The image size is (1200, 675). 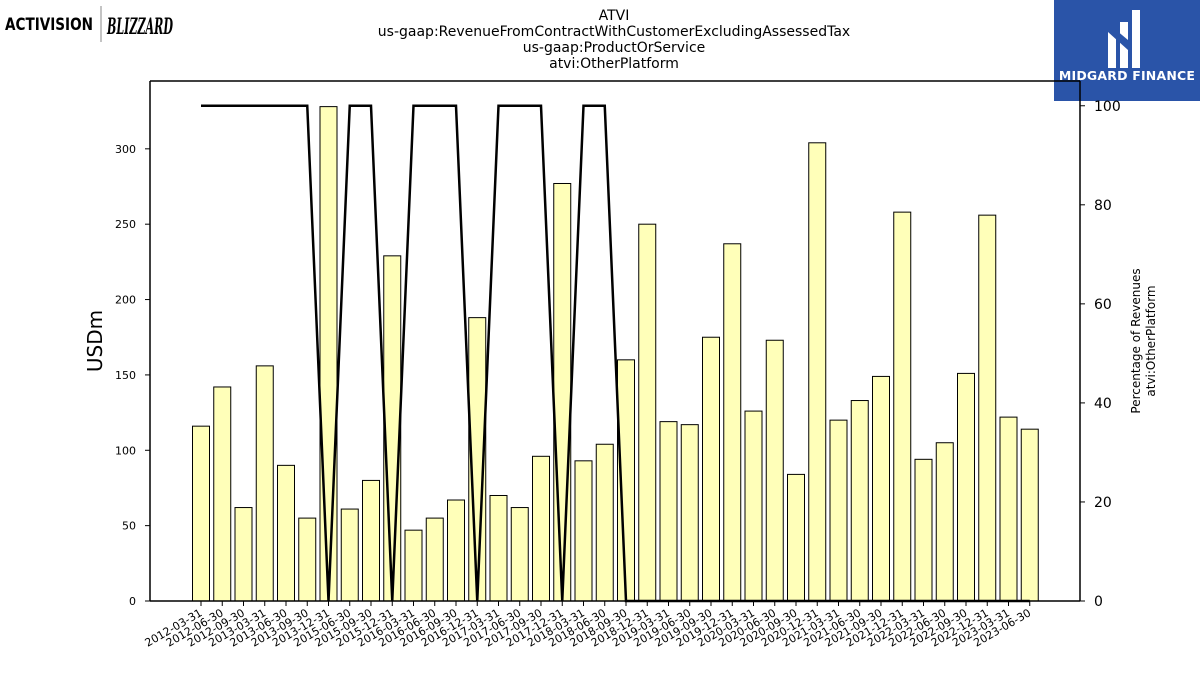 What do you see at coordinates (132, 601) in the screenshot?
I see `y-tick-label: 0` at bounding box center [132, 601].